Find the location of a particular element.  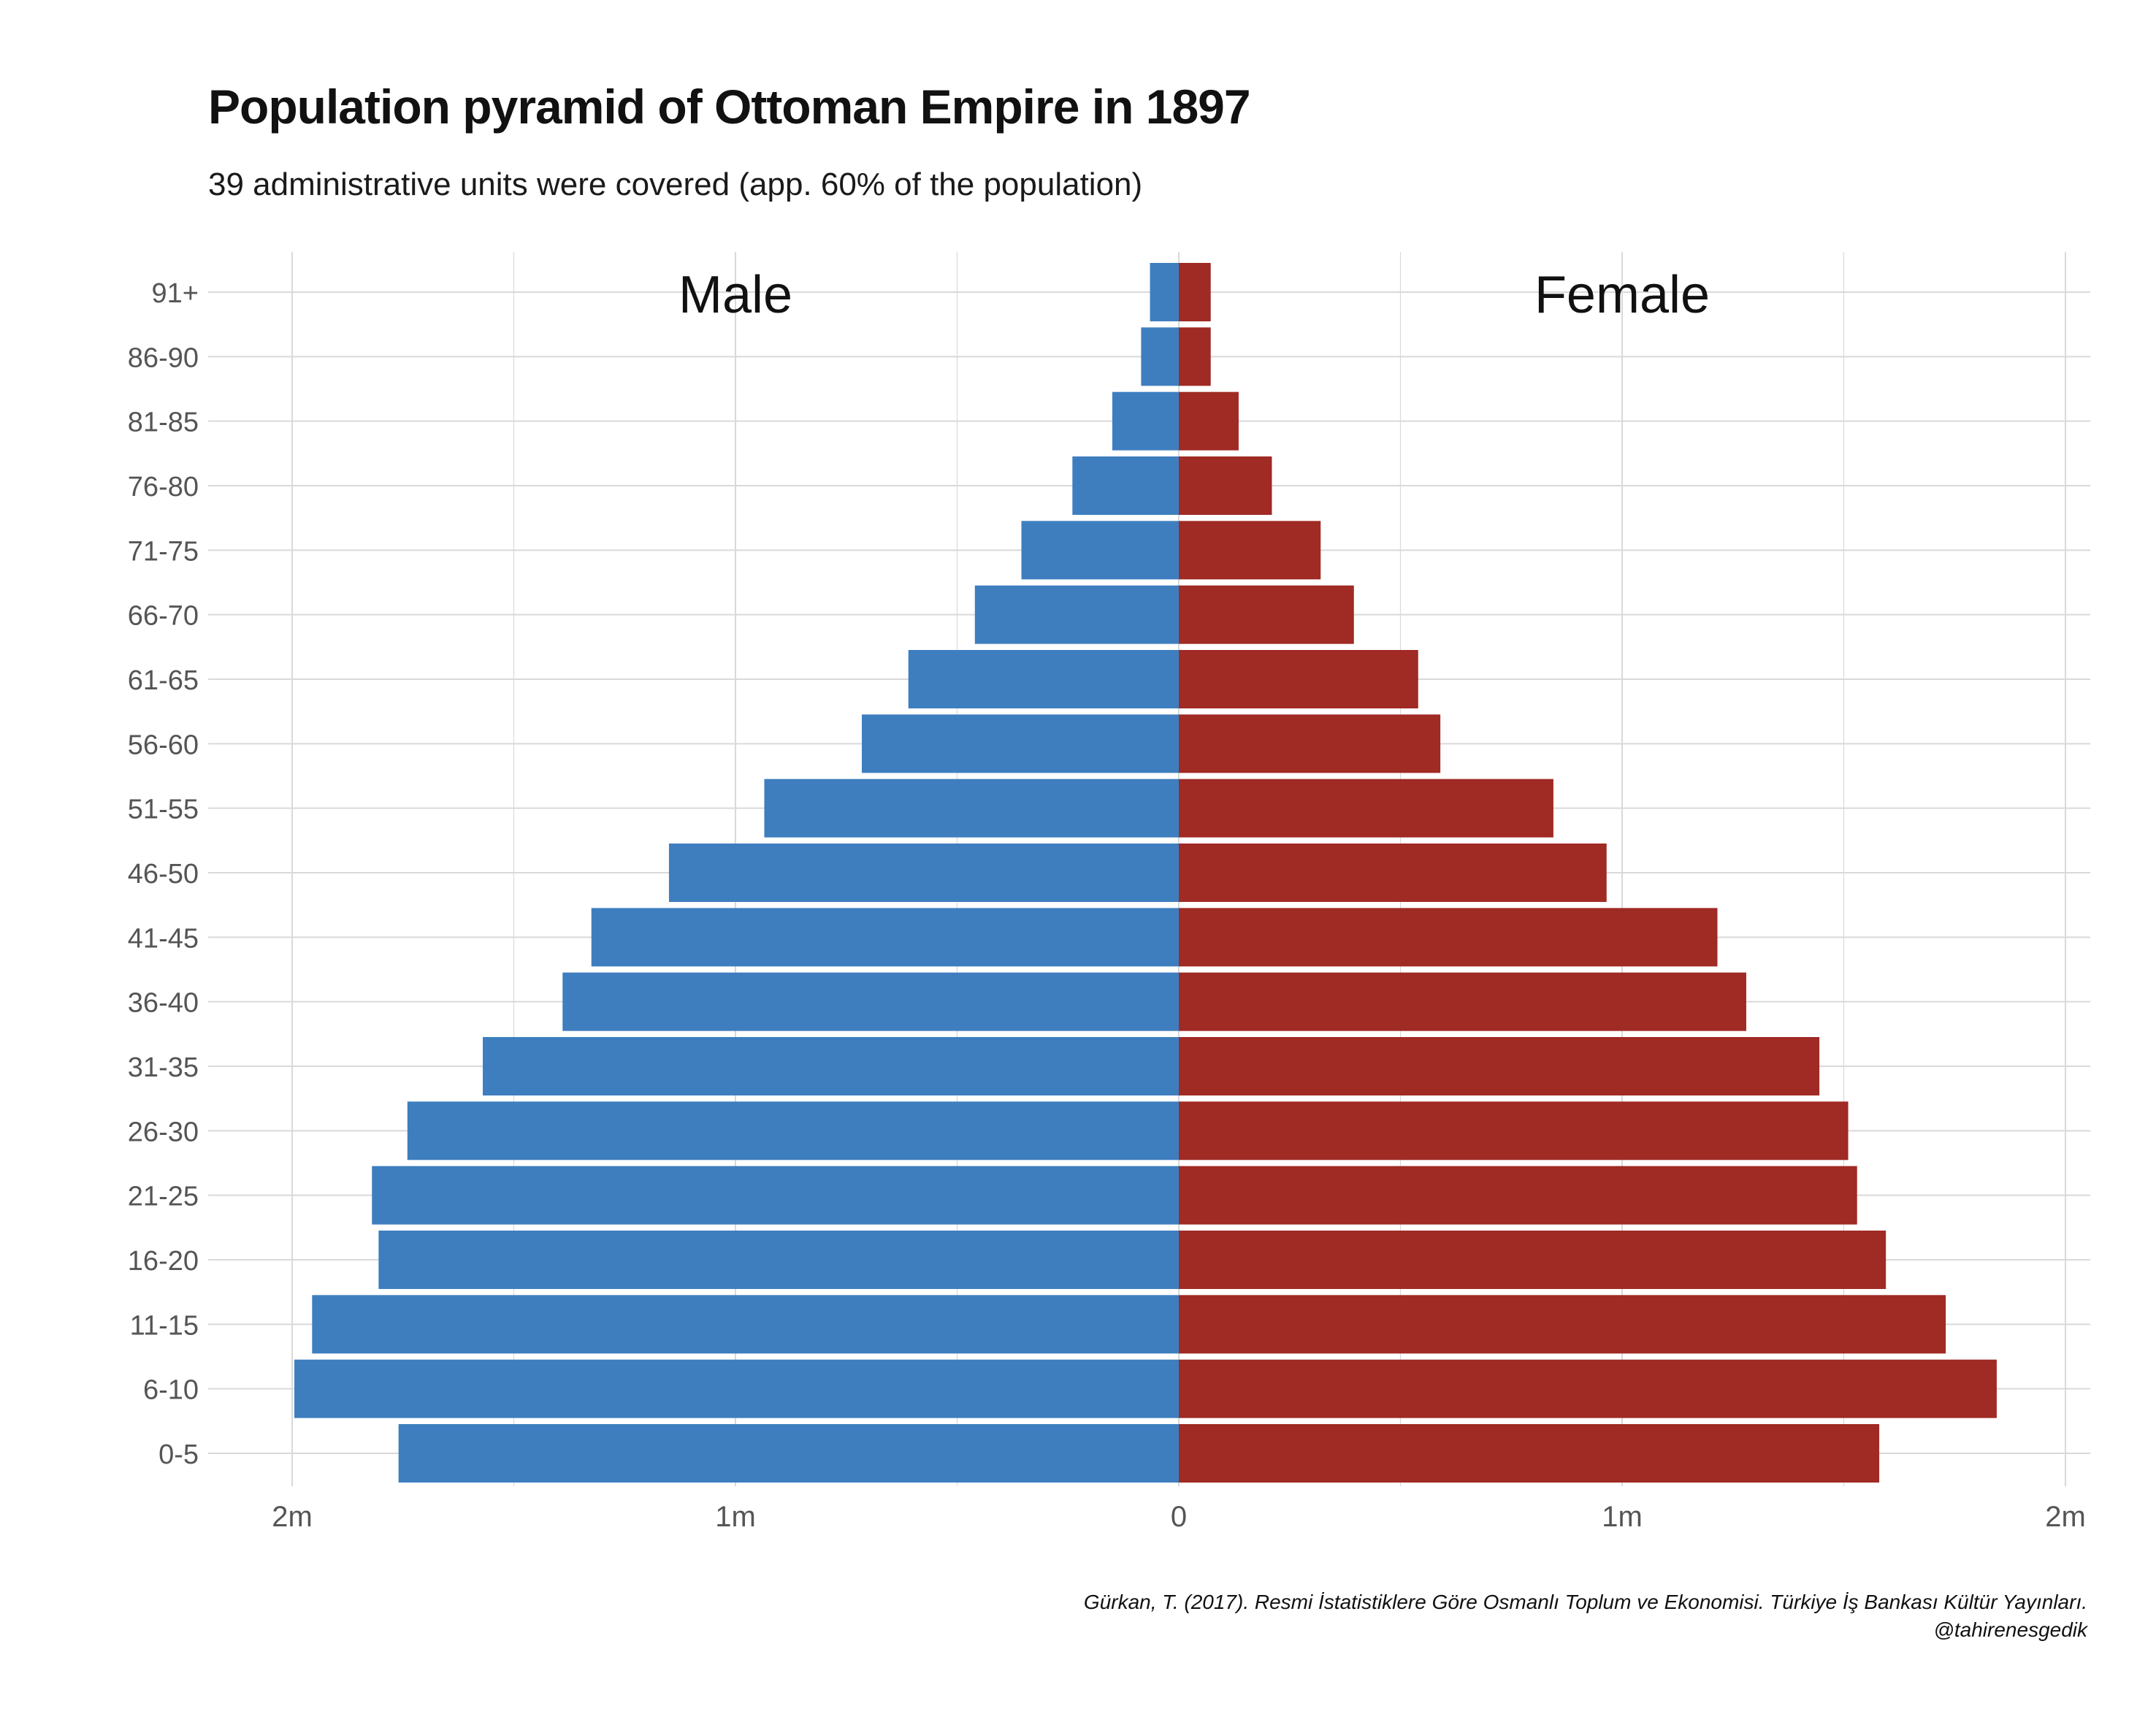

y-tick-label: 36-40 is located at coordinates (164, 1003).